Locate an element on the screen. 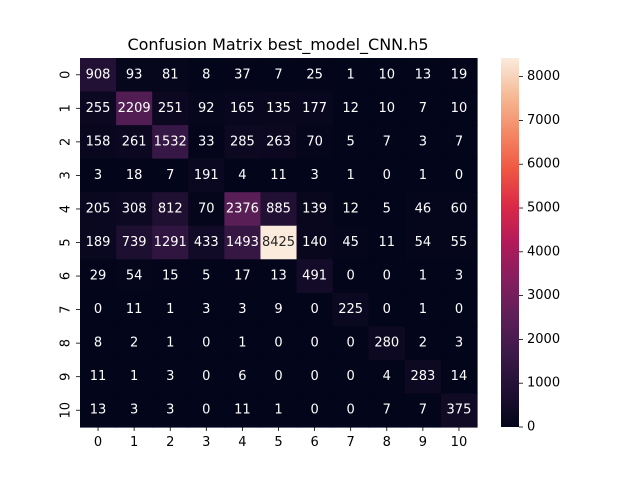 This screenshot has width=640, height=480. heatmap-cell-label-9-7: 0 is located at coordinates (351, 376).